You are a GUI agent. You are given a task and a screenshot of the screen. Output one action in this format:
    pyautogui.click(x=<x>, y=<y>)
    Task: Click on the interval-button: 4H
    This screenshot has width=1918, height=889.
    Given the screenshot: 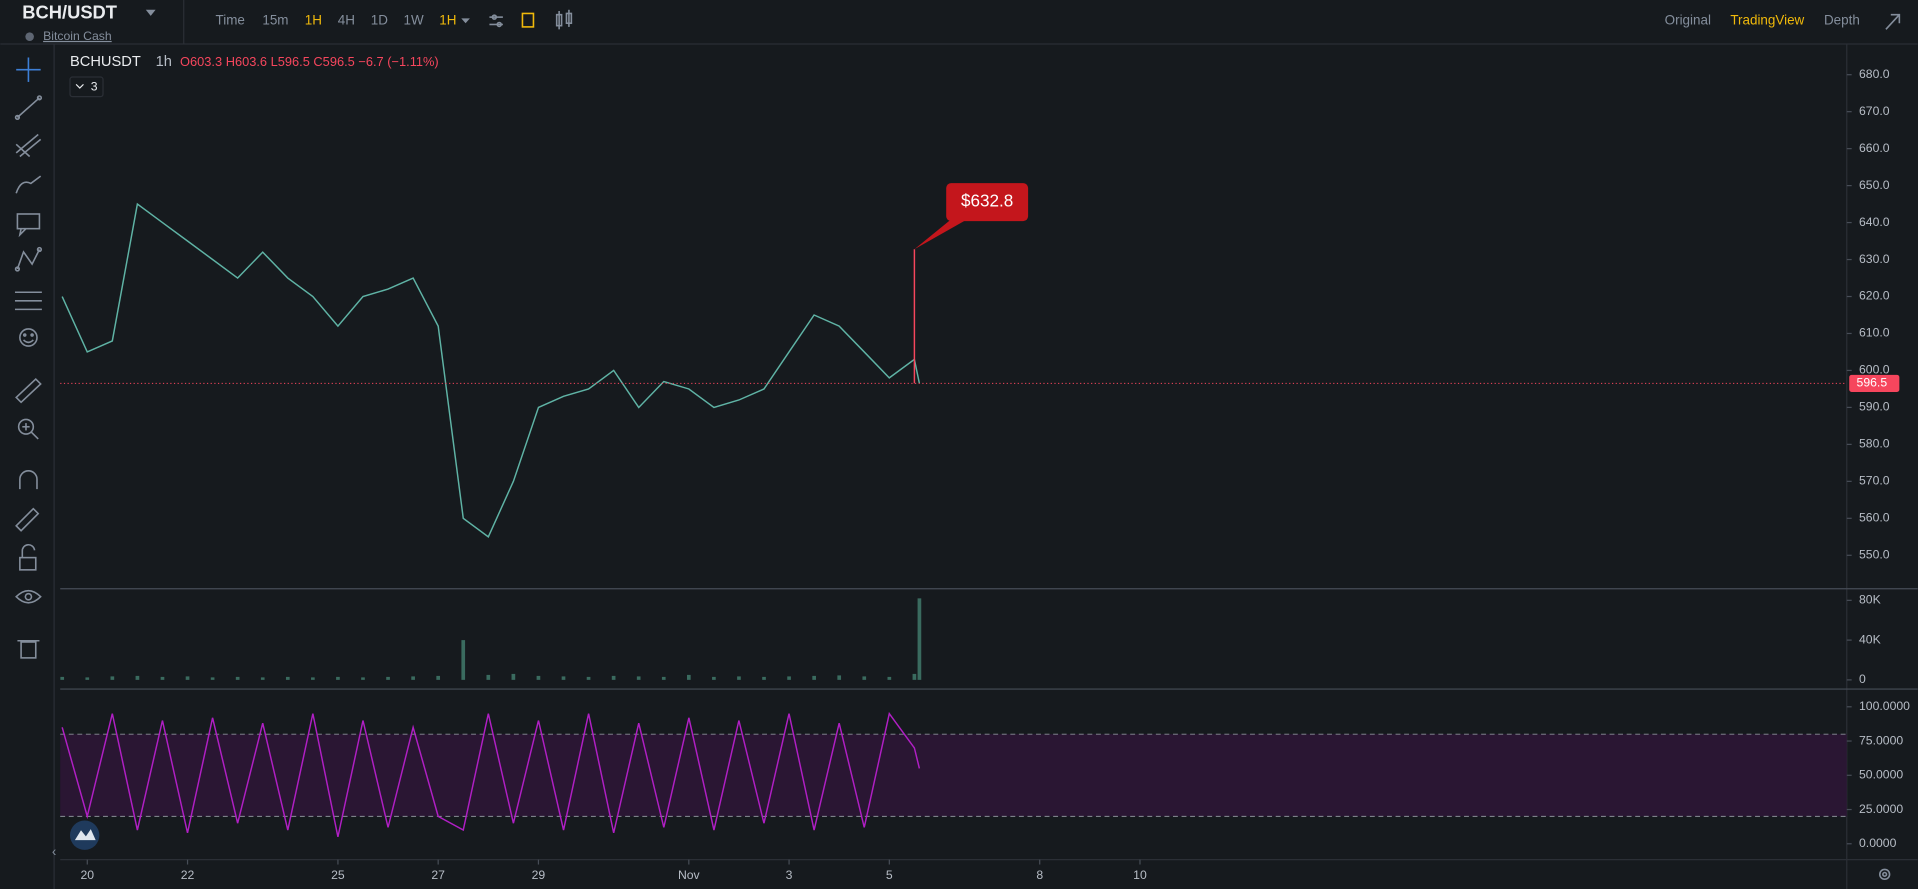 What is the action you would take?
    pyautogui.click(x=346, y=19)
    